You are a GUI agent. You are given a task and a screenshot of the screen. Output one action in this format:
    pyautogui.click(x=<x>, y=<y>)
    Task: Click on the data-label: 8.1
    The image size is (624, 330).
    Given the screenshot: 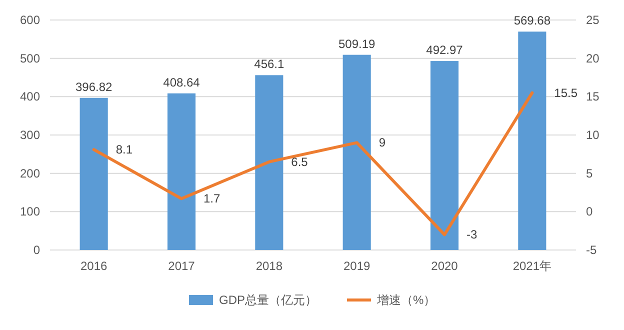 What is the action you would take?
    pyautogui.click(x=124, y=149)
    